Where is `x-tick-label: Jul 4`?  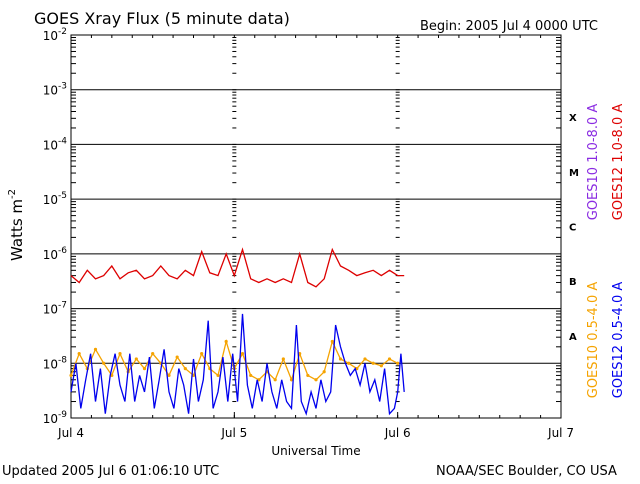 x-tick-label: Jul 4 is located at coordinates (70, 433).